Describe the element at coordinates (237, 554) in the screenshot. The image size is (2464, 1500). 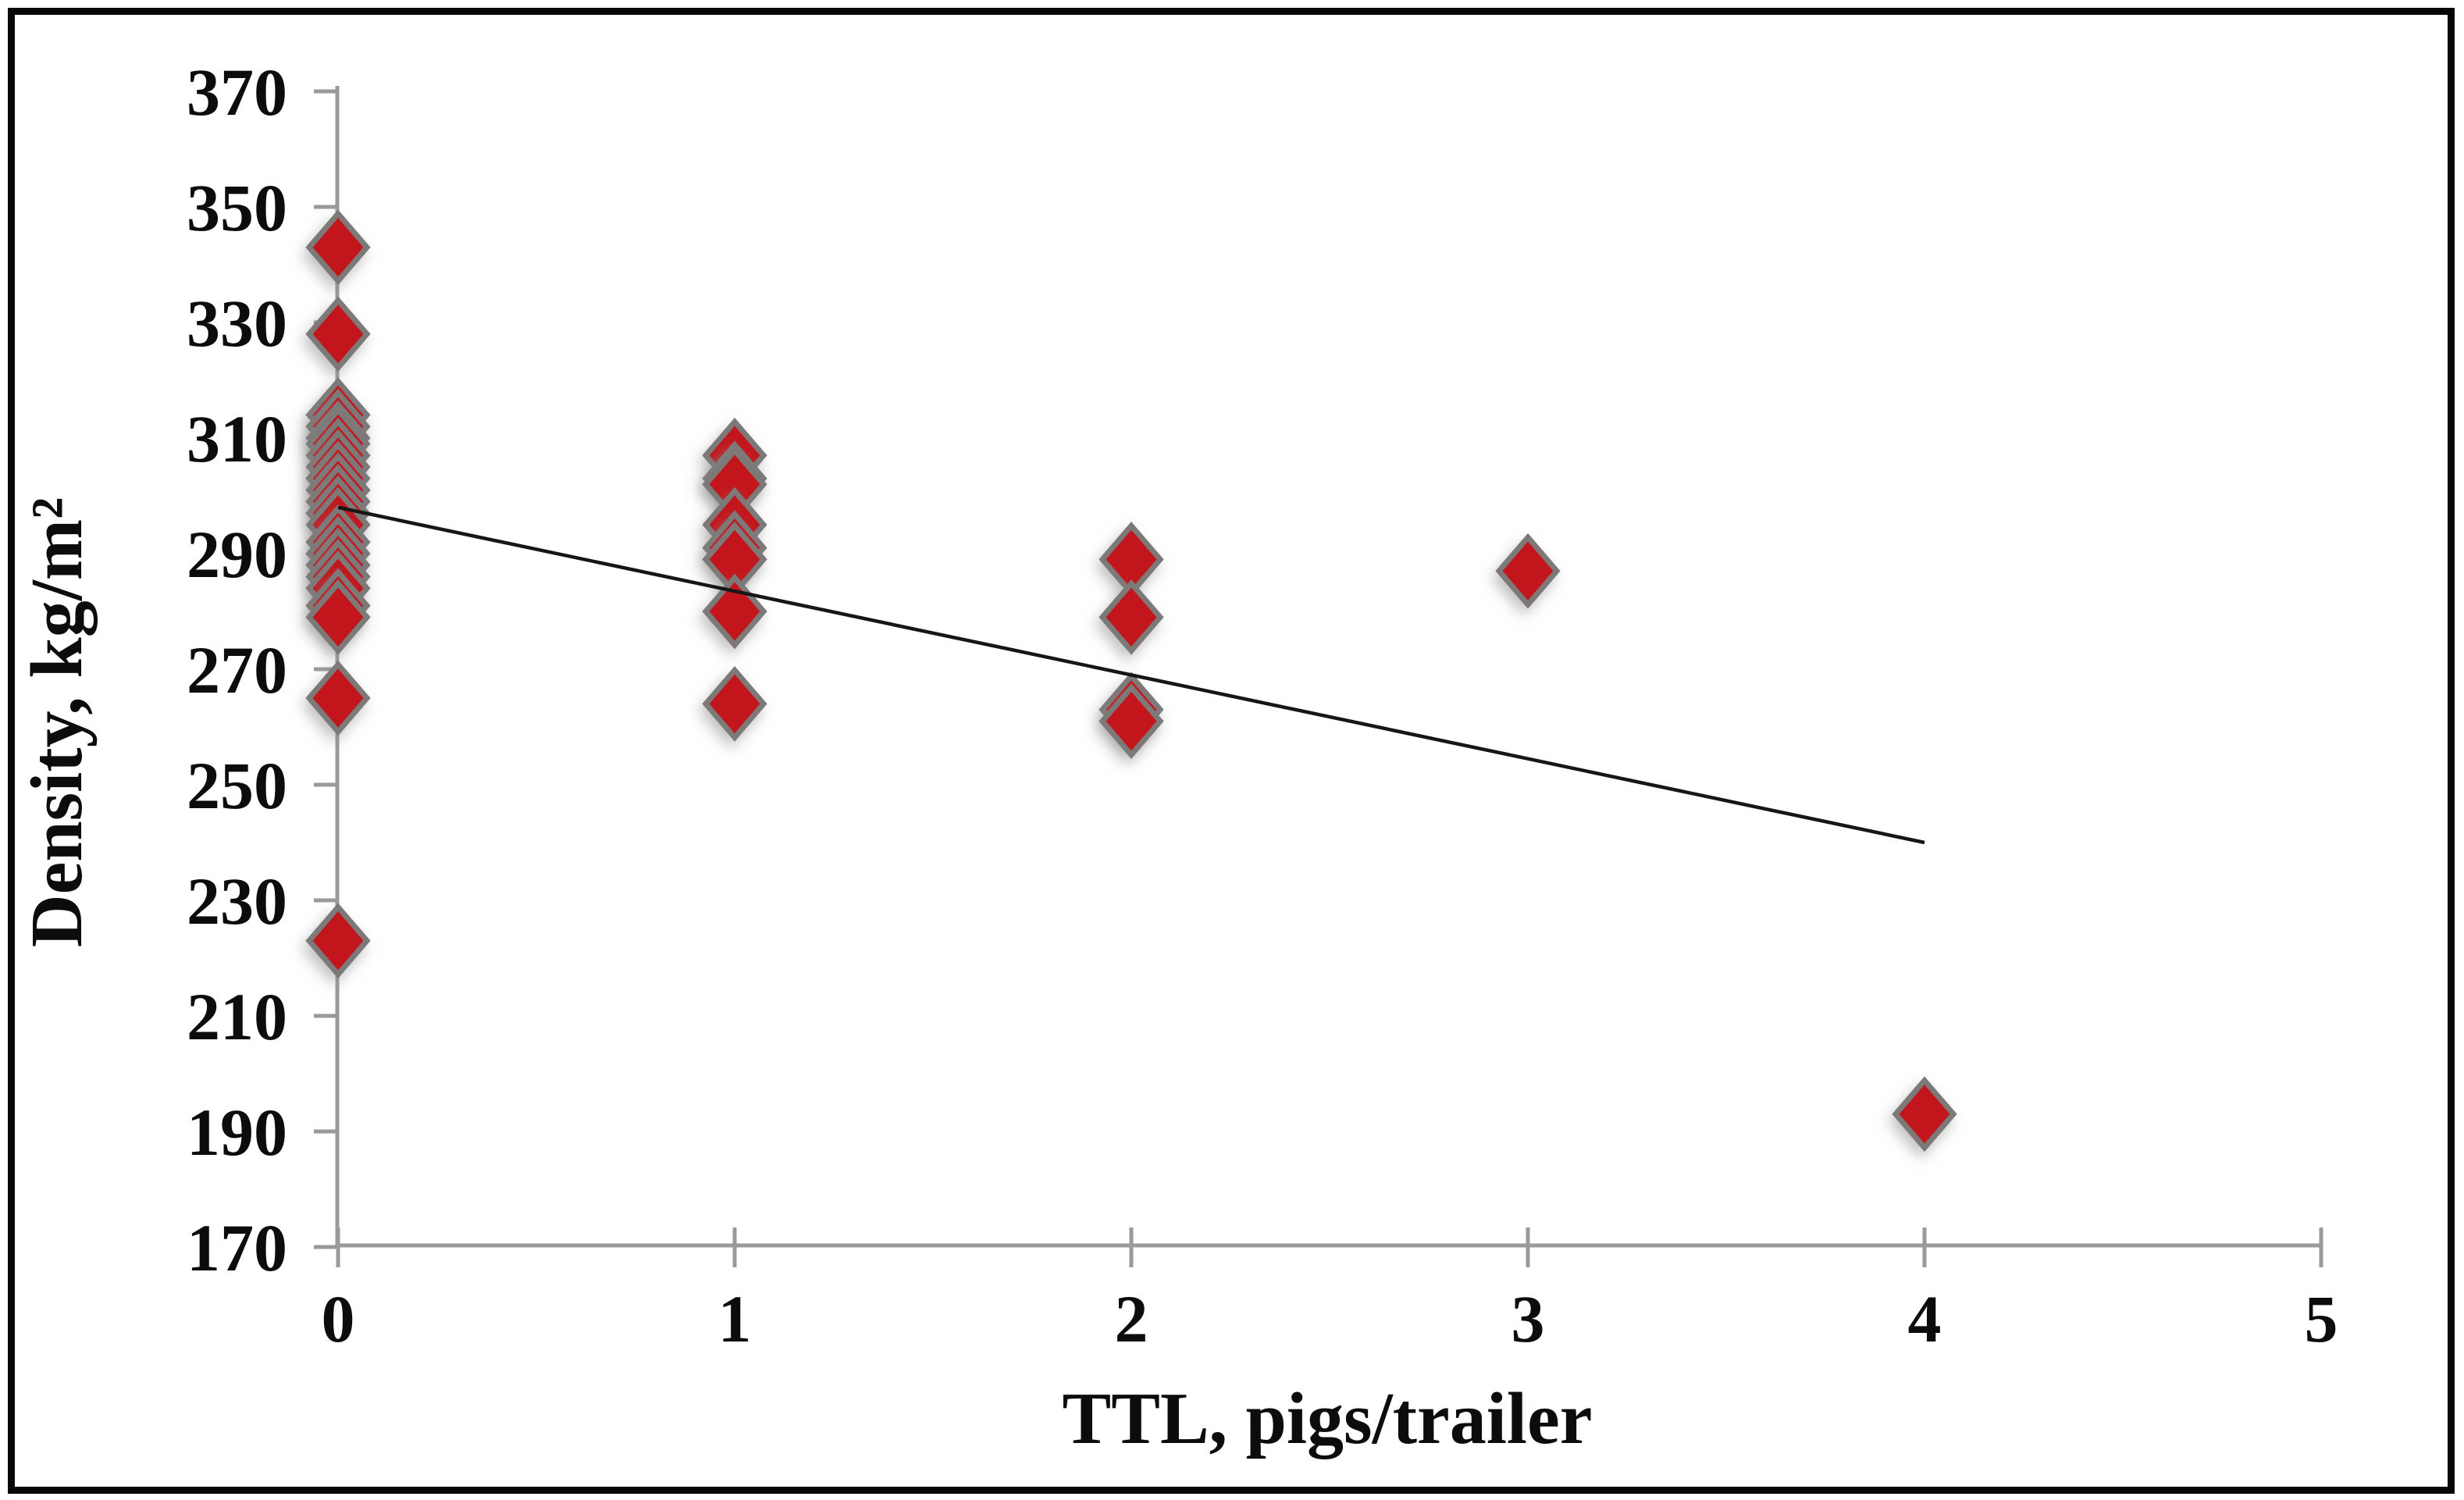
I see `y-tick-label: 290` at that location.